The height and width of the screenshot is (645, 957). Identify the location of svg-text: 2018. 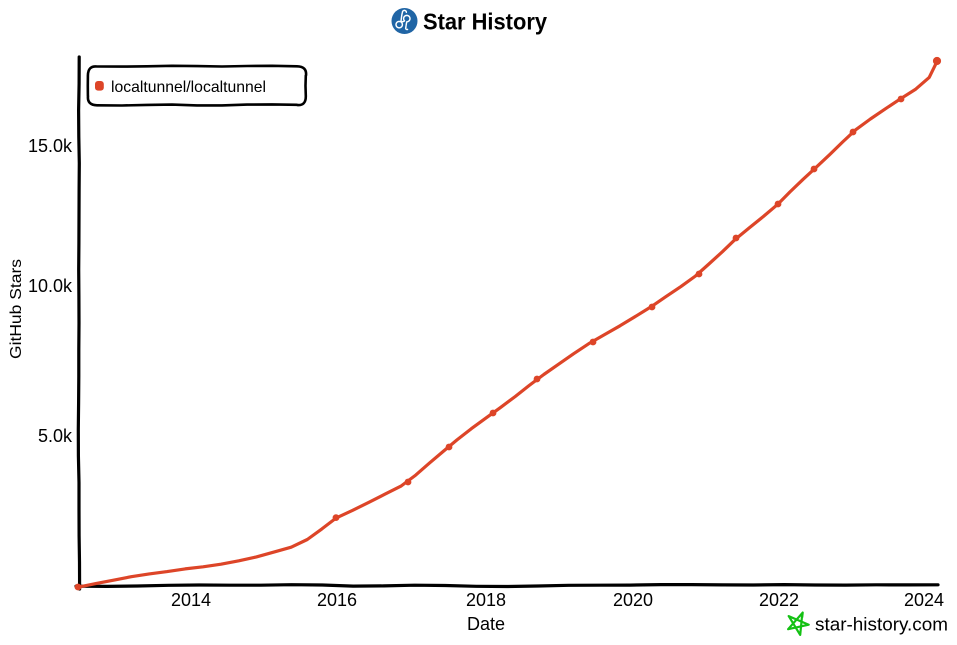
(486, 600).